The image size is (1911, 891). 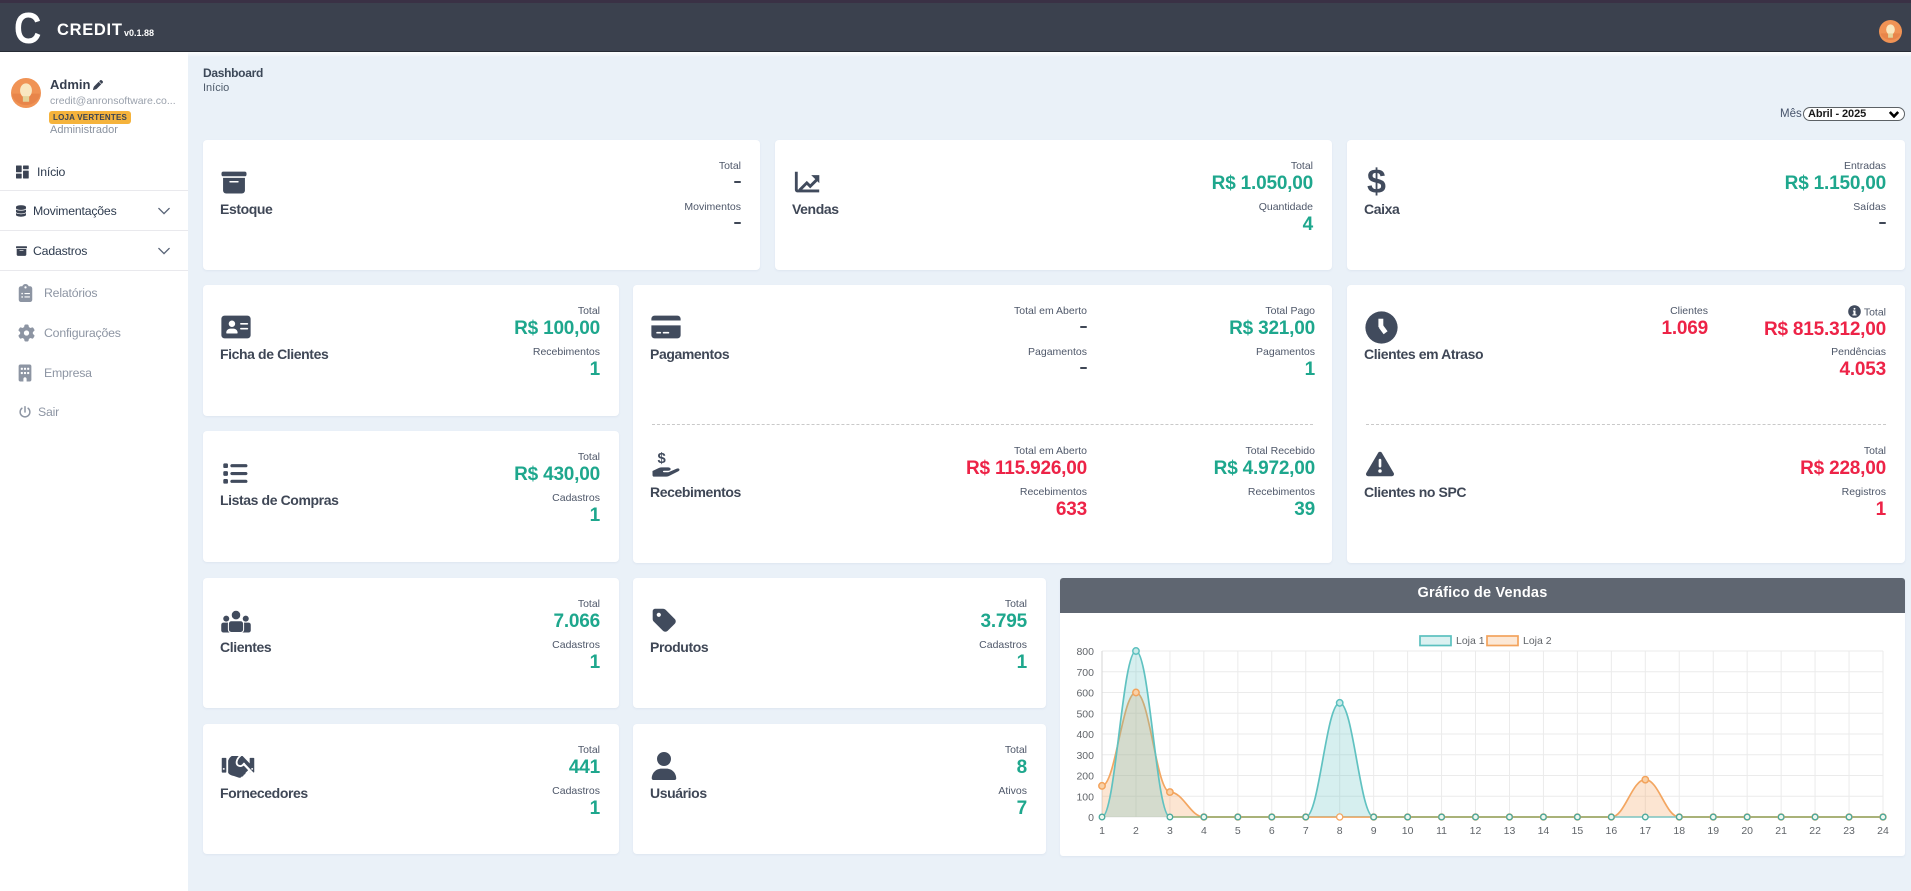 I want to click on svg-text: 20, so click(x=1747, y=831).